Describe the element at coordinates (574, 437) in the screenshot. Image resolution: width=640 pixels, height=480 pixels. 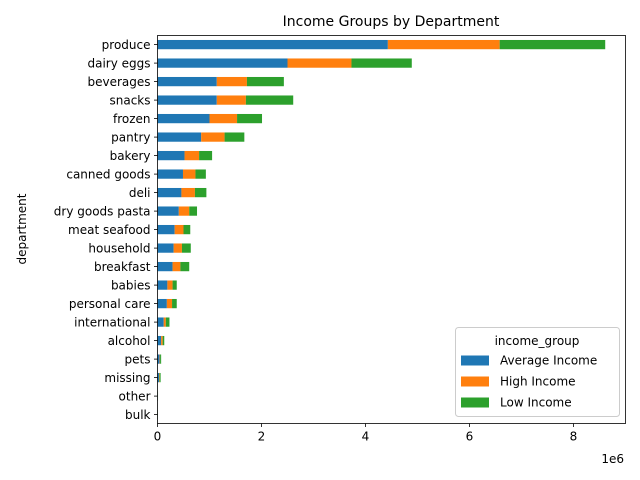
I see `x-tick-label: 8` at that location.